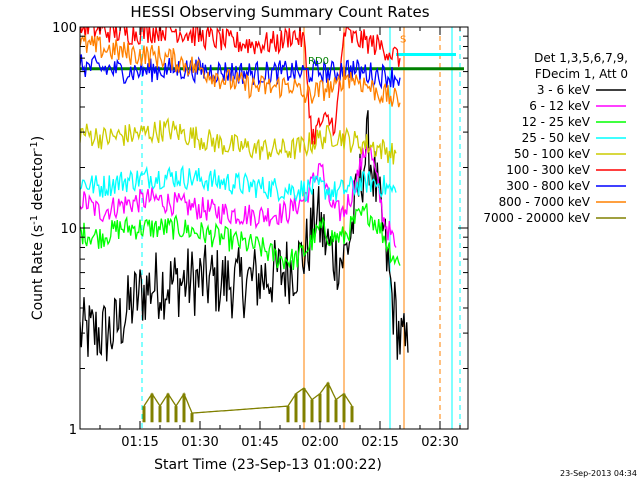 The width and height of the screenshot is (640, 480). Describe the element at coordinates (581, 74) in the screenshot. I see `legend-header-2: FDecim 1, Att 0` at that location.